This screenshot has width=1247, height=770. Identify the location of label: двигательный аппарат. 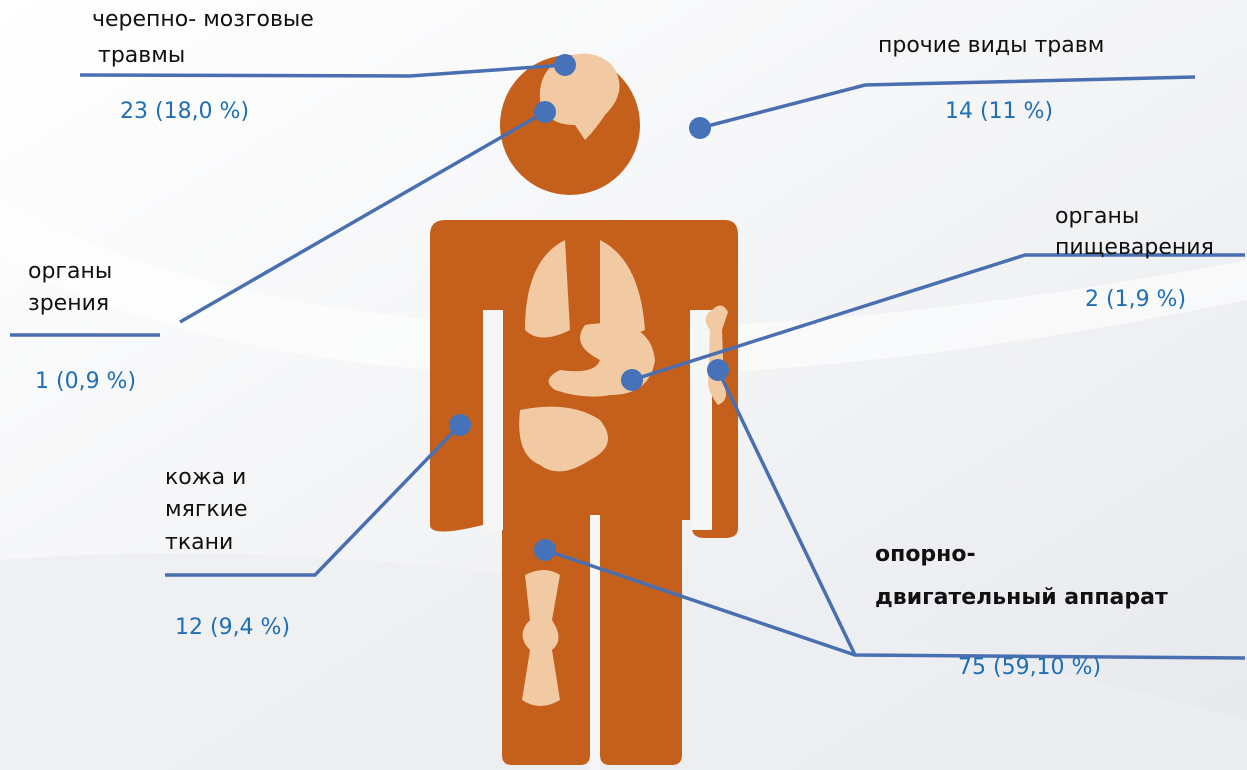
(1021, 597).